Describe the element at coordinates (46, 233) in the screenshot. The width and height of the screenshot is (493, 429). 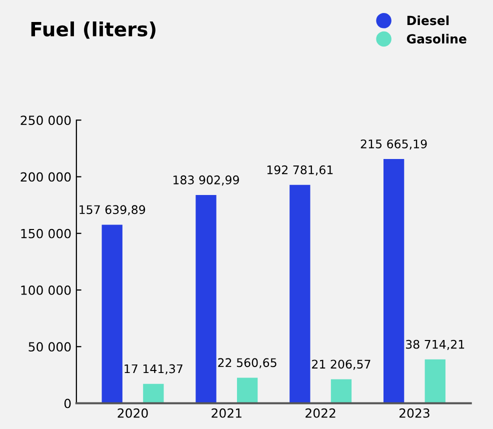
I see `y-tick-label: 150 000` at that location.